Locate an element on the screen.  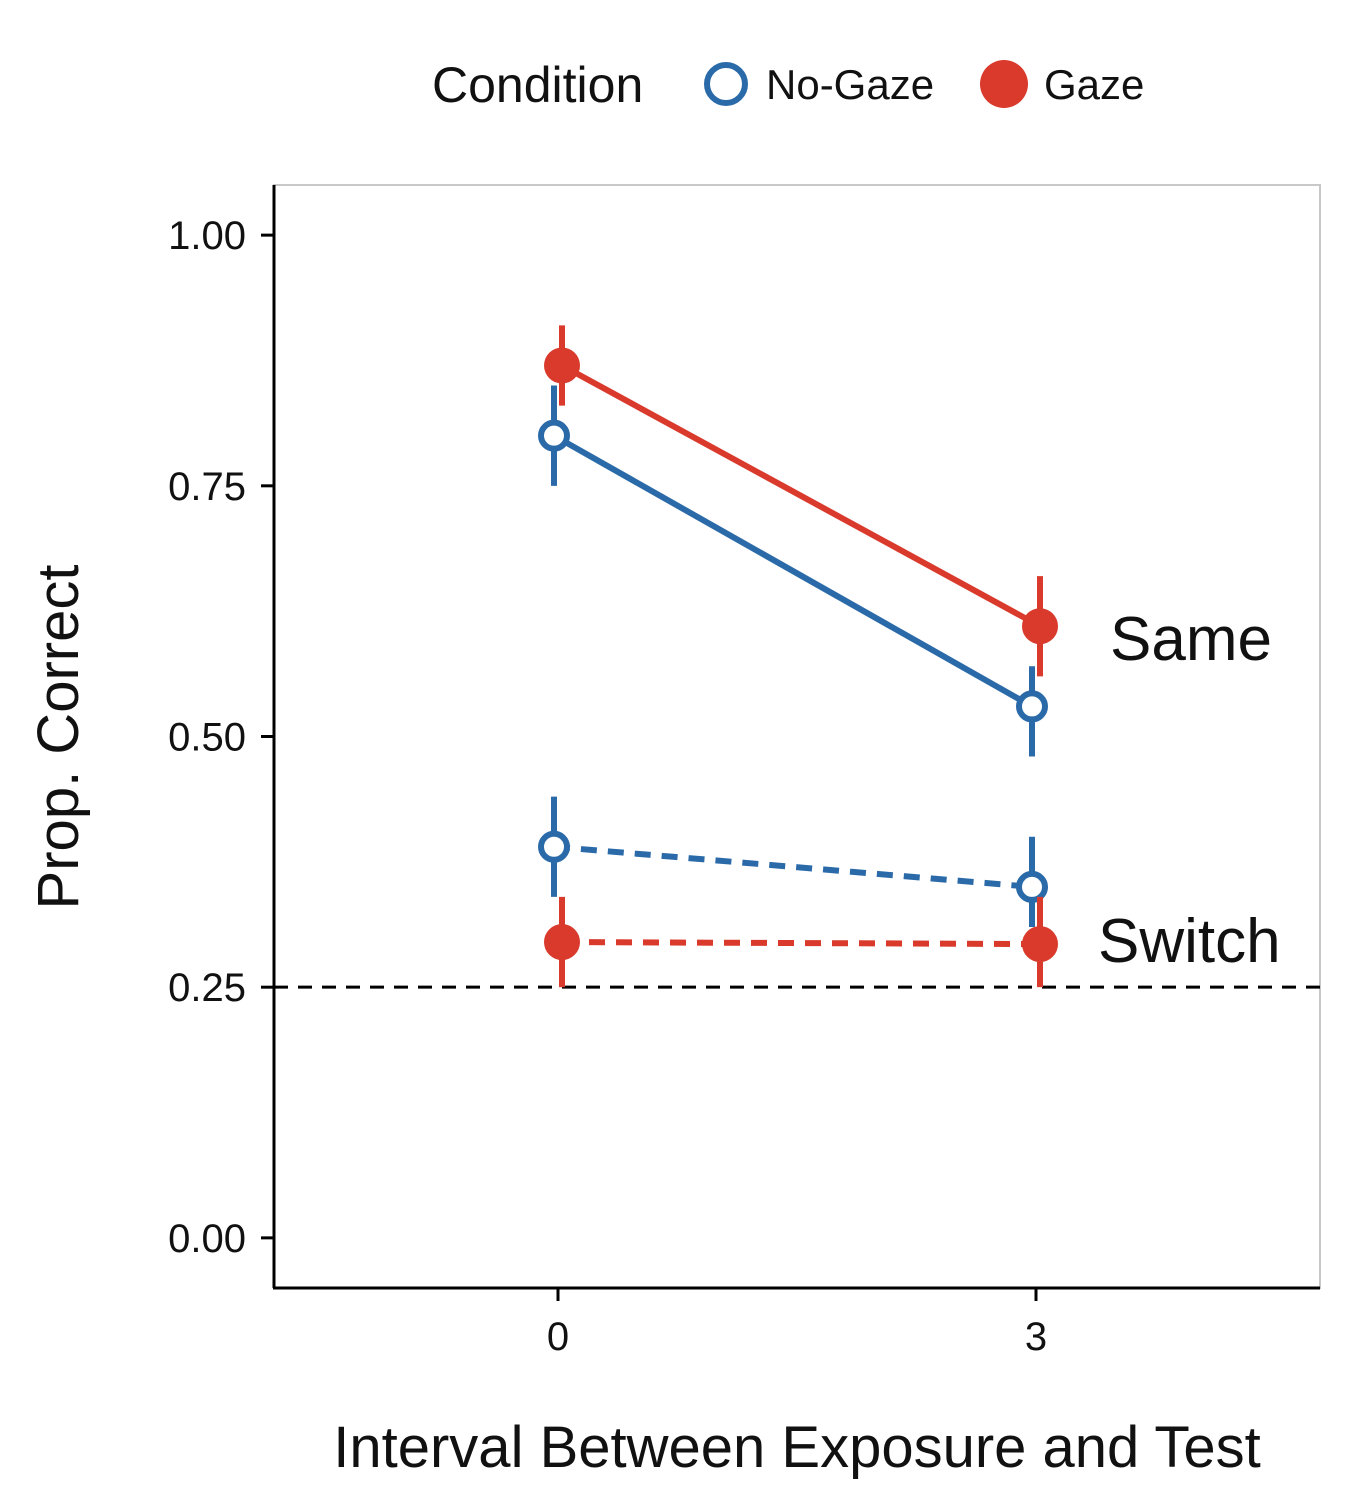
annotation-same: Same is located at coordinates (1191, 639).